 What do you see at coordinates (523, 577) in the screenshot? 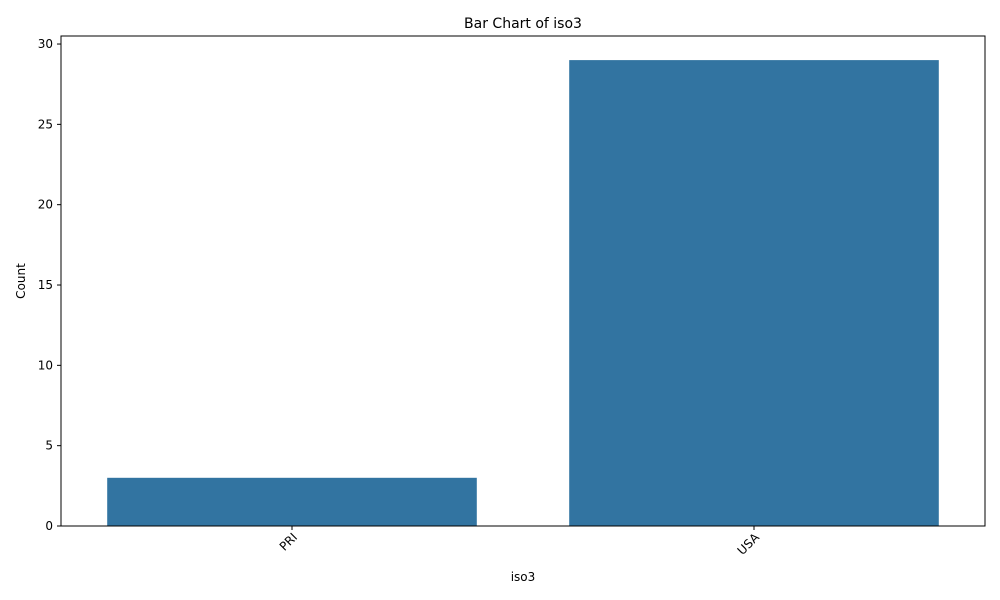
I see `x-axis-label: iso3` at bounding box center [523, 577].